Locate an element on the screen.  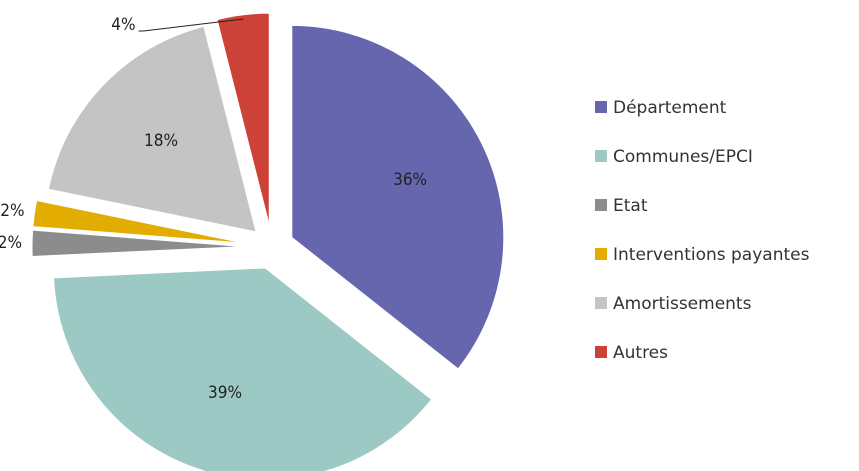
data-label: 18% is located at coordinates (161, 141).